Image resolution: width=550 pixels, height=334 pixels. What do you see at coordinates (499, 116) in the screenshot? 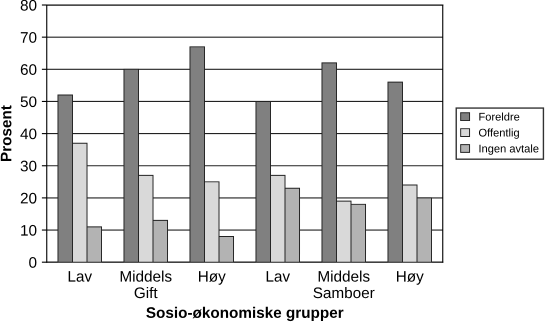
I see `legend-label: Foreldre` at bounding box center [499, 116].